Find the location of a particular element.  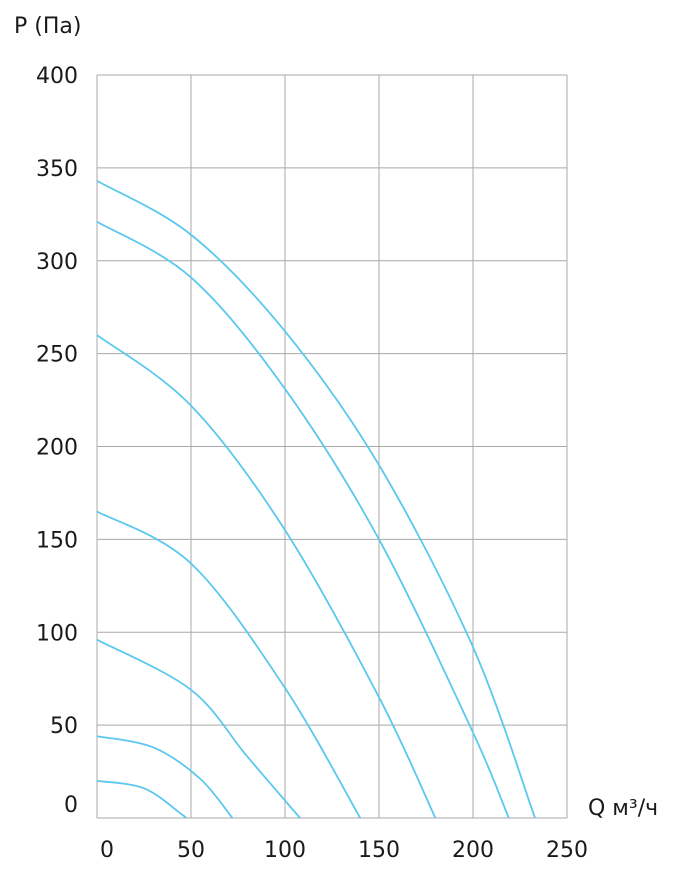

x-tick-label: 150 is located at coordinates (379, 850).